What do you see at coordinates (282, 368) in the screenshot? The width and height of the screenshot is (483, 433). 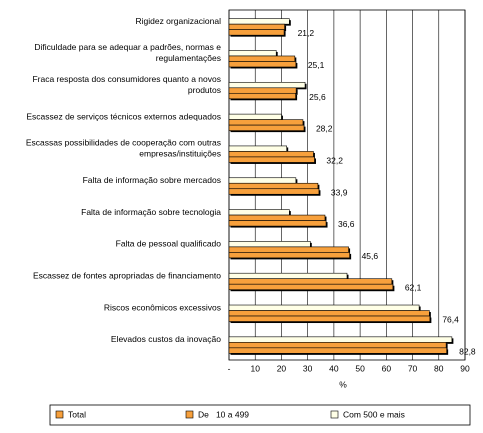 I see `x-tick-label: 20` at bounding box center [282, 368].